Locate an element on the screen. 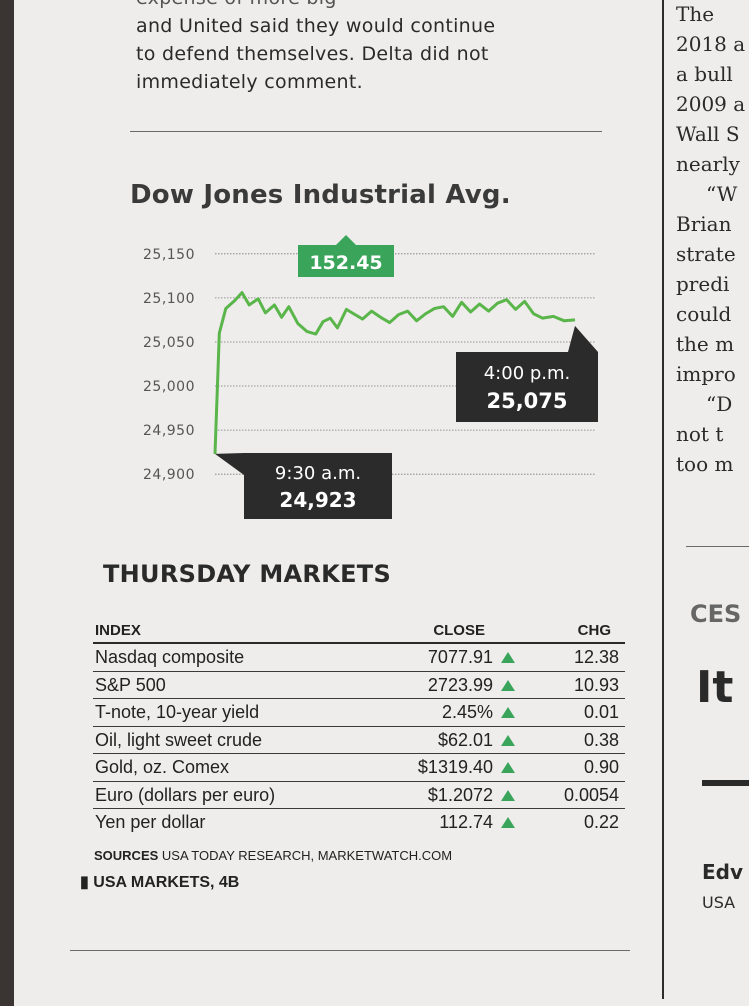 This screenshot has width=749, height=1006. header-close: CLOSE is located at coordinates (459, 630).